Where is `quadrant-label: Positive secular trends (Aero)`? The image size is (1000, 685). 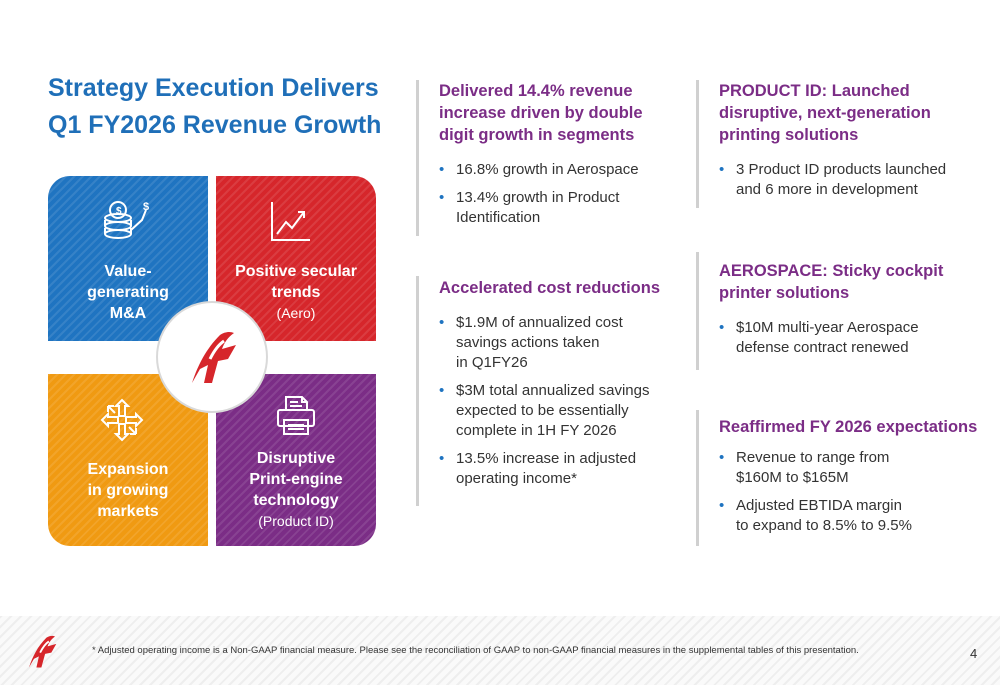
quadrant-label: Positive secular trends (Aero) is located at coordinates (296, 292).